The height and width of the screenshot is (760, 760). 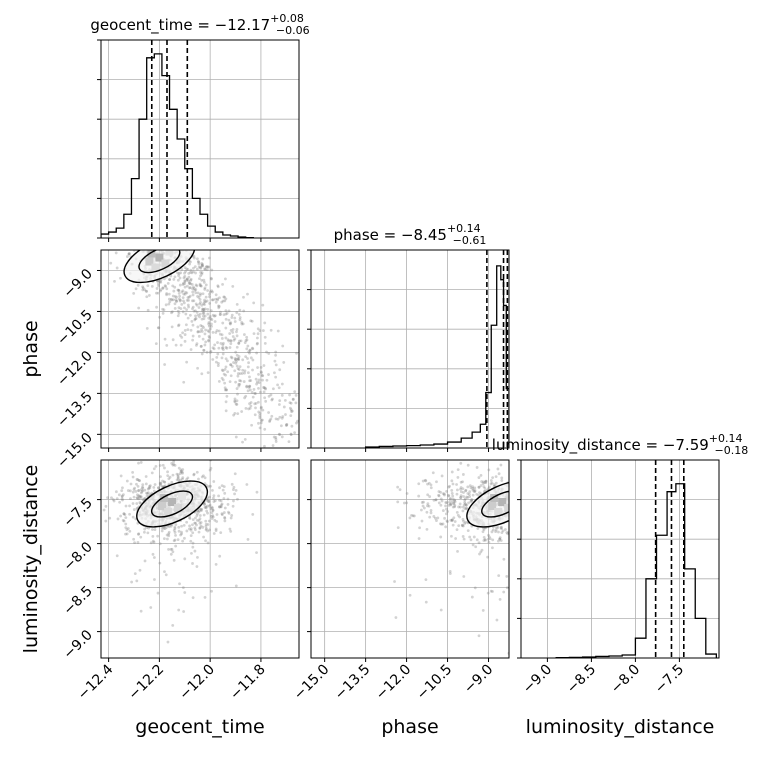 What do you see at coordinates (537, 679) in the screenshot?
I see `x-tick-label: −9.0` at bounding box center [537, 679].